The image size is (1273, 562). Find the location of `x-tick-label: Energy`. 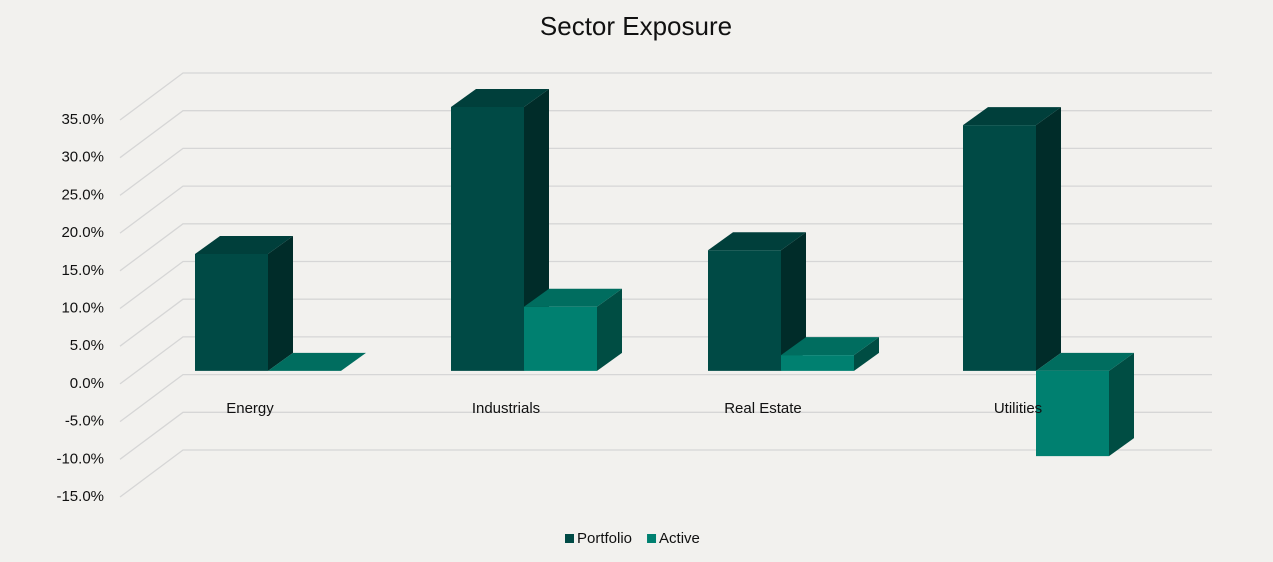

x-tick-label: Energy is located at coordinates (250, 408).